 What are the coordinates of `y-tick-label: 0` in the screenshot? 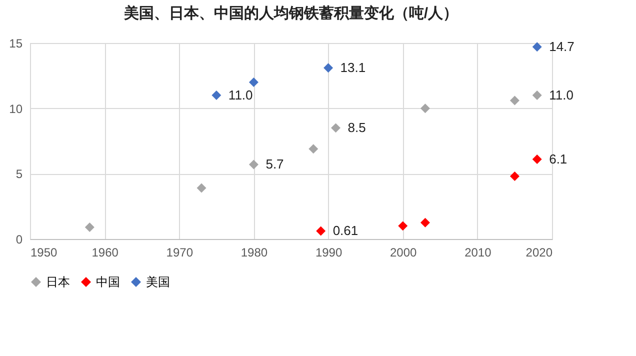 It's located at (19, 239).